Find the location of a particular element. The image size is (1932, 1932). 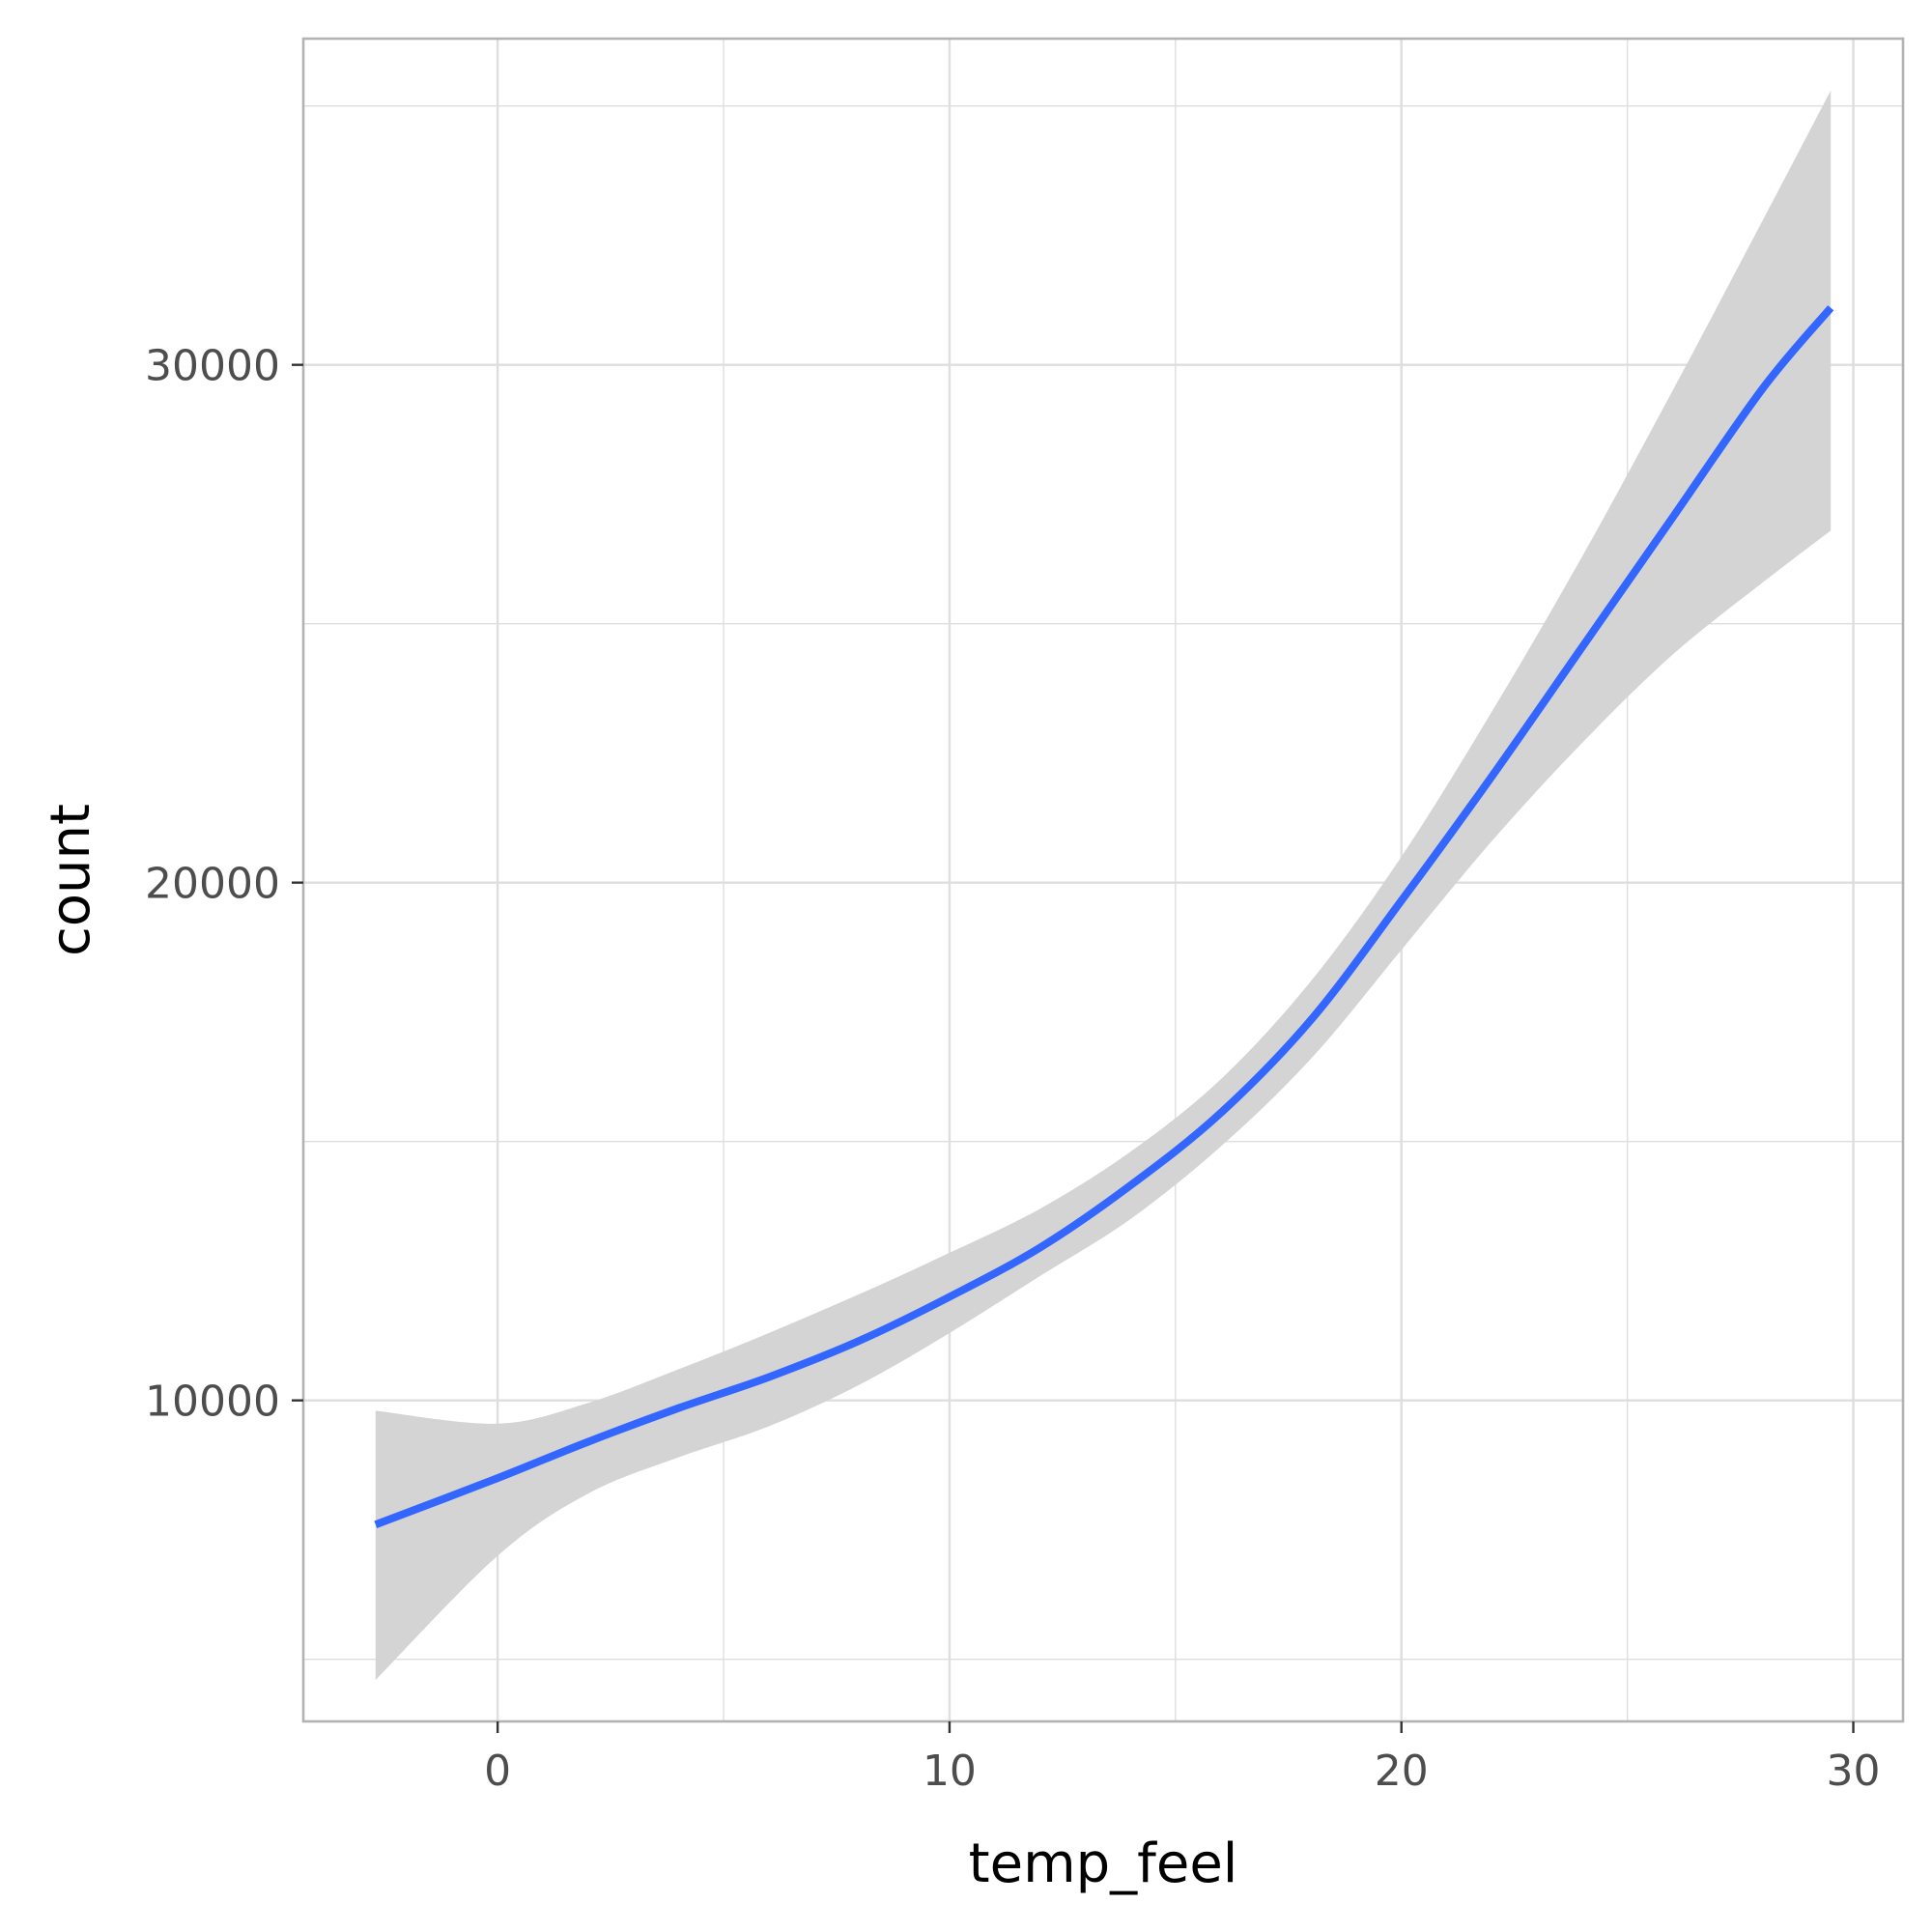

y-tick-label: 10000 is located at coordinates (212, 1402).